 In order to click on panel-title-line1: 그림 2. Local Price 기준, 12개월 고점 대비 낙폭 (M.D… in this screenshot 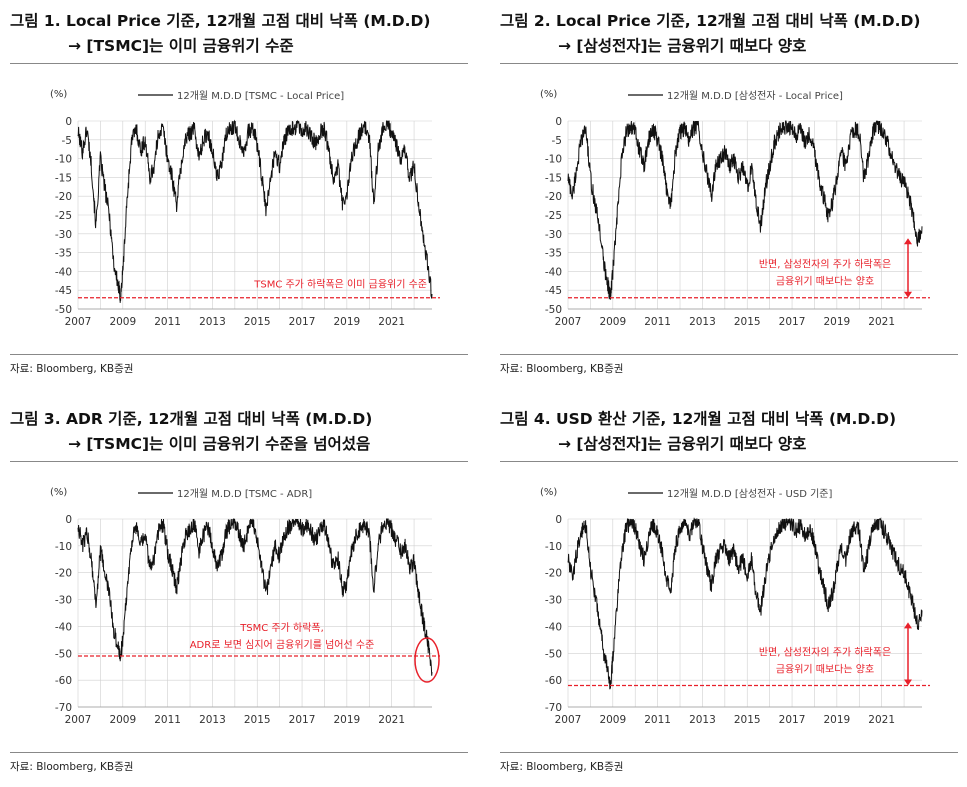, I will do `click(710, 21)`.